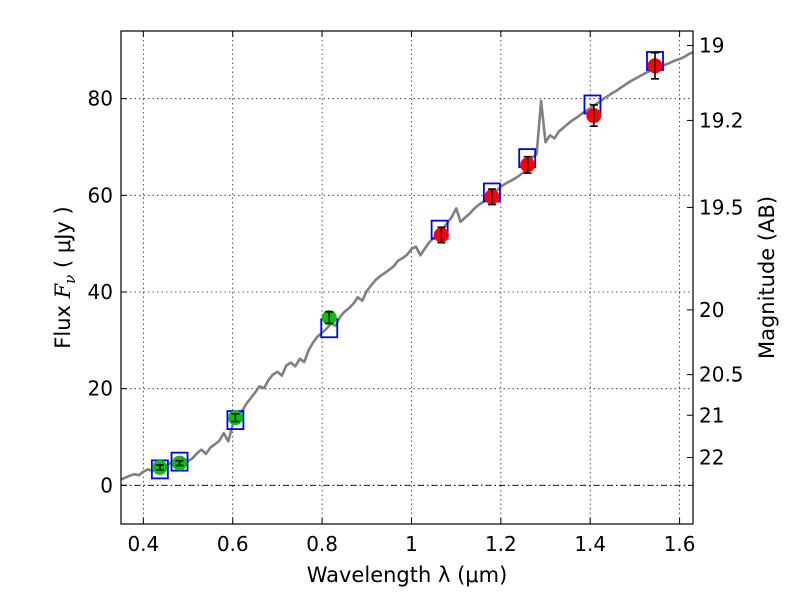 The width and height of the screenshot is (800, 600). What do you see at coordinates (100, 389) in the screenshot?
I see `y-tick-label: 20` at bounding box center [100, 389].